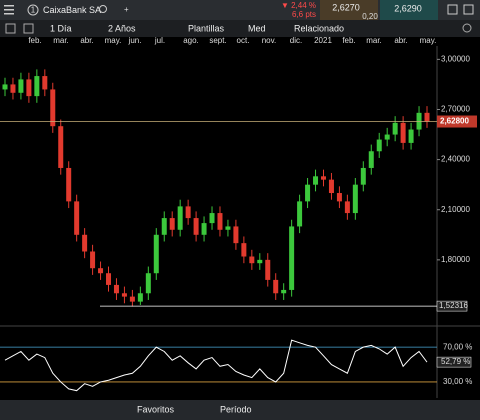  Describe the element at coordinates (122, 28) in the screenshot. I see `range: 2 Años` at that location.